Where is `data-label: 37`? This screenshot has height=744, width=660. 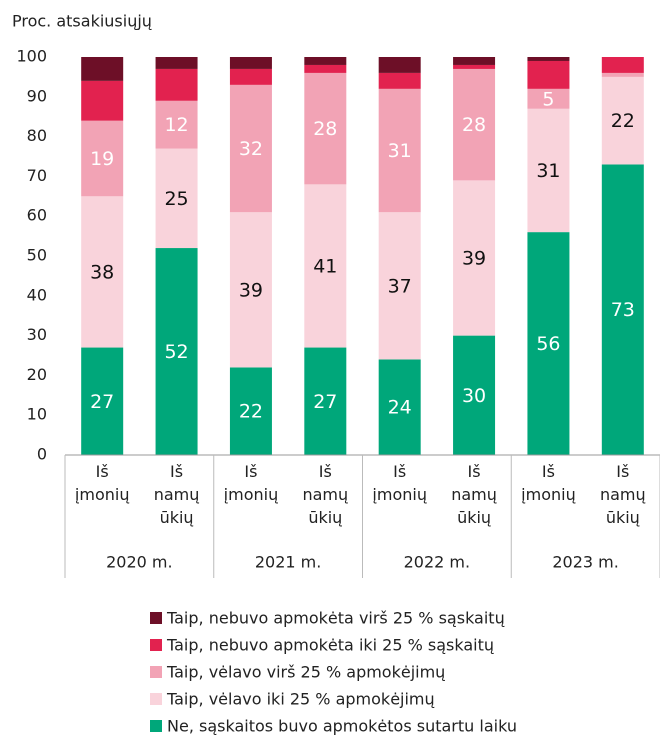
data-label: 37 is located at coordinates (400, 286).